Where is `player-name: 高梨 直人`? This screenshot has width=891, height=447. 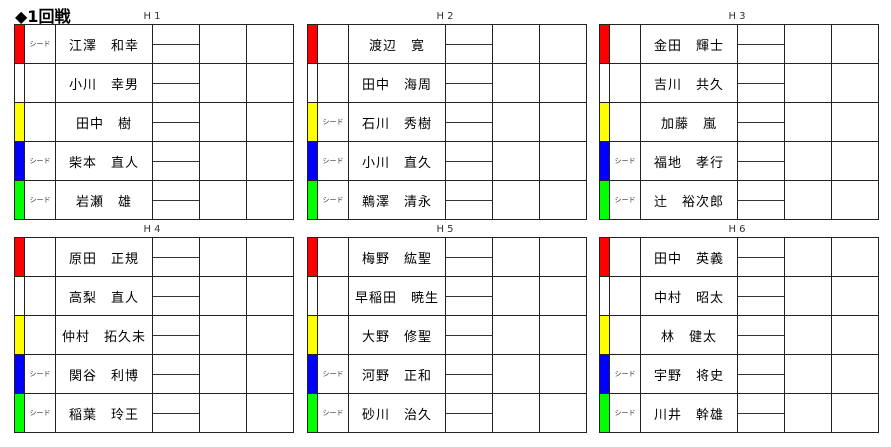 player-name: 高梨 直人 is located at coordinates (104, 296).